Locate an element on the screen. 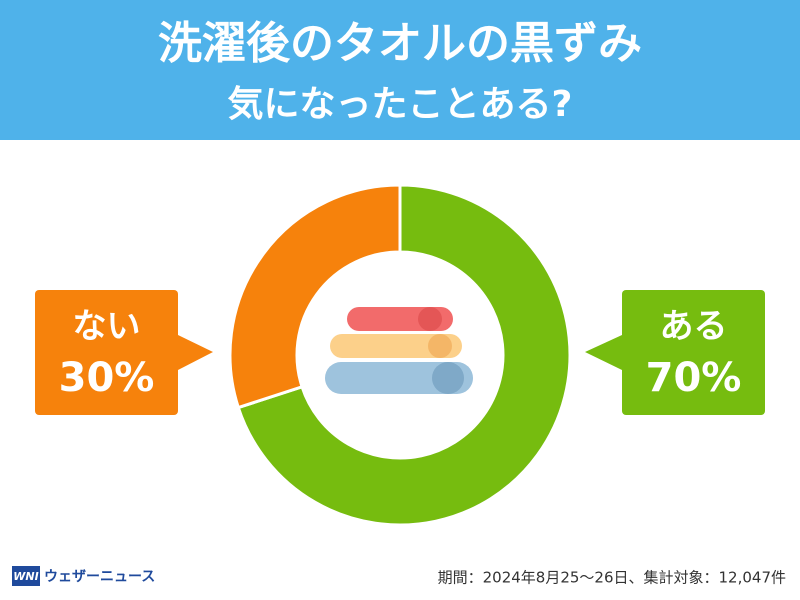 This screenshot has height=600, width=800. value-label: 30% is located at coordinates (107, 378).